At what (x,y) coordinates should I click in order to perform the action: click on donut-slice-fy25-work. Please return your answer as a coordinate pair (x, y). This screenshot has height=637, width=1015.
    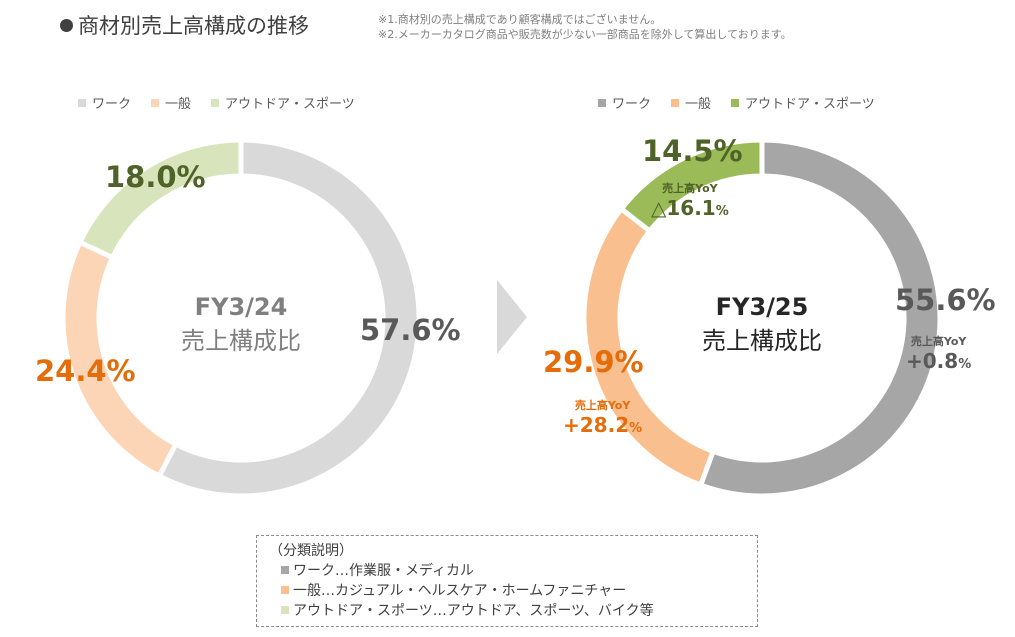
    Looking at the image, I should click on (820, 318).